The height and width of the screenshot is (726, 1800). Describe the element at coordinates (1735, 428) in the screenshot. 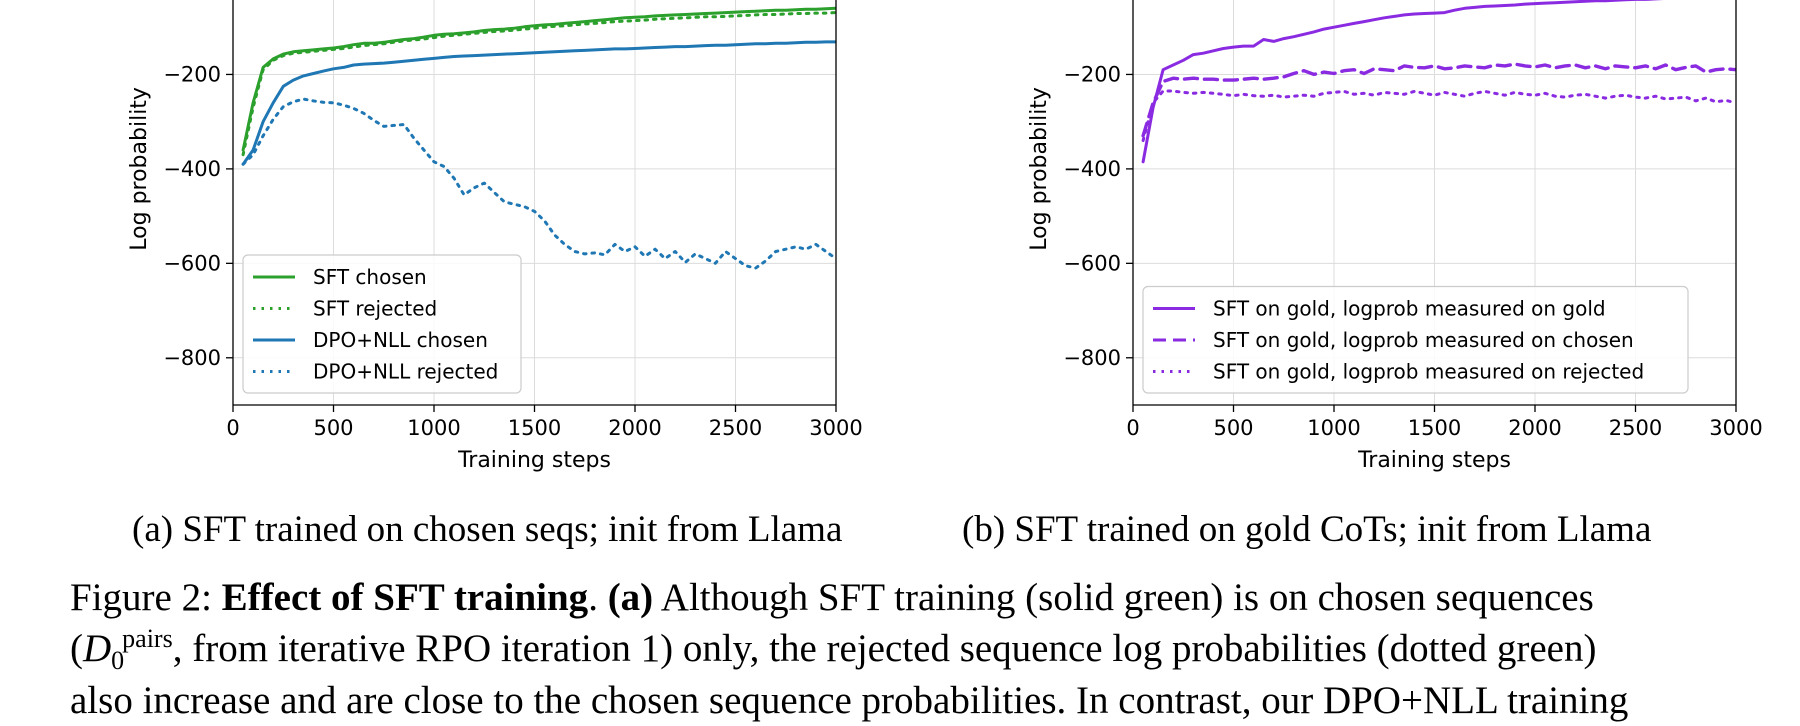

I see `chart-b-x-tick-label: 3000` at that location.